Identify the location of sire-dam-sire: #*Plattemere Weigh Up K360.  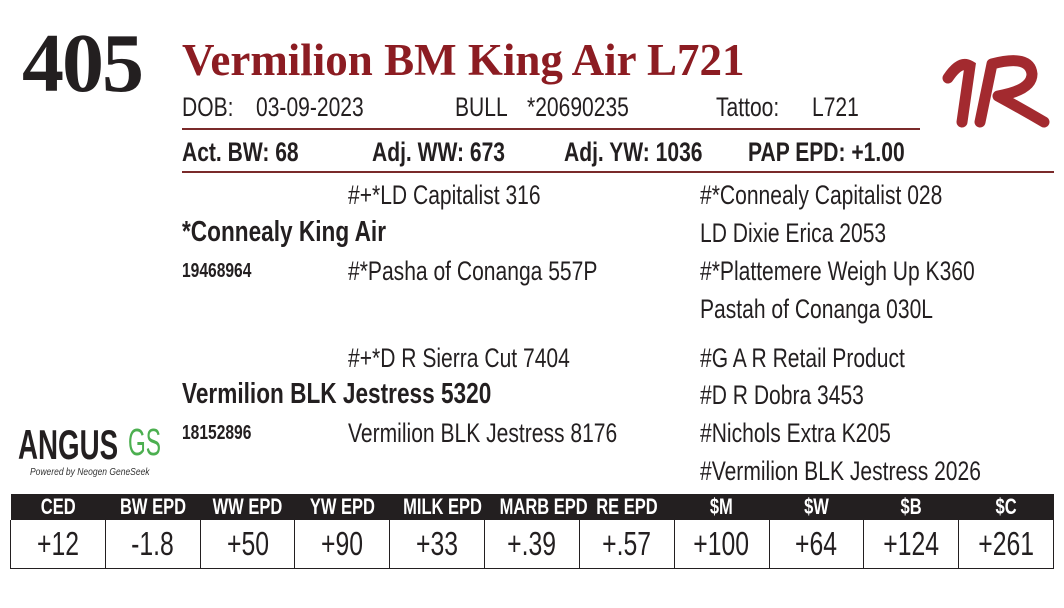
(837, 271).